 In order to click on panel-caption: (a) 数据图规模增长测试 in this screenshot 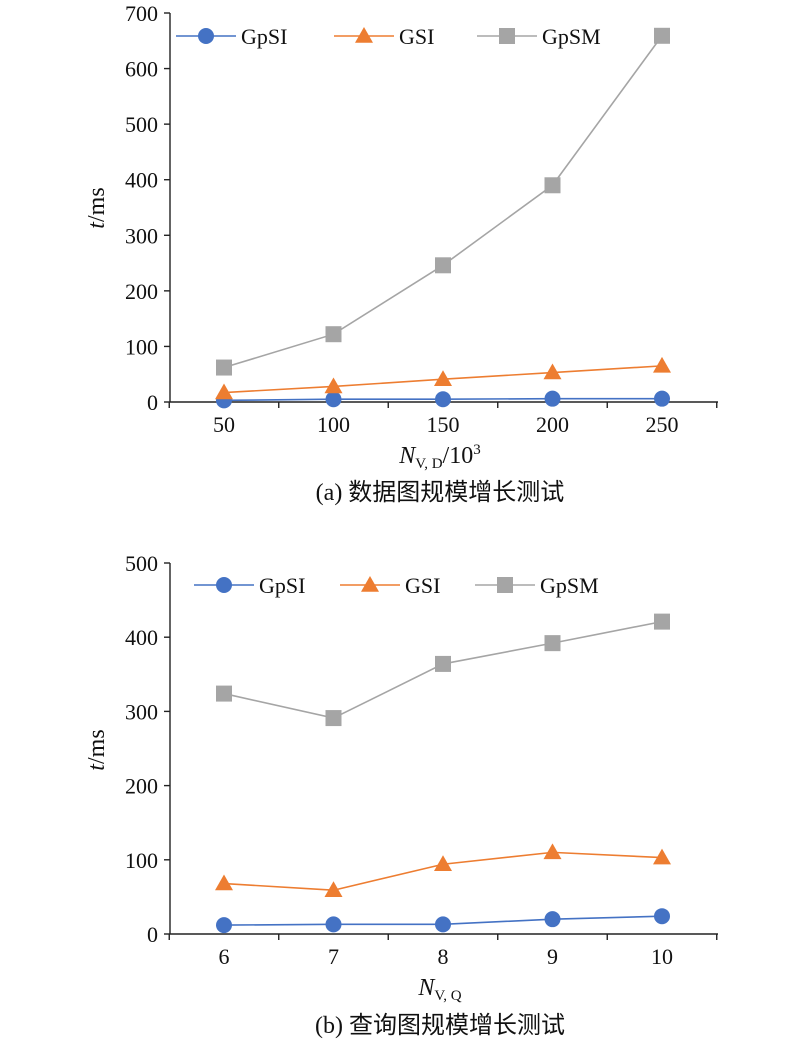, I will do `click(440, 492)`.